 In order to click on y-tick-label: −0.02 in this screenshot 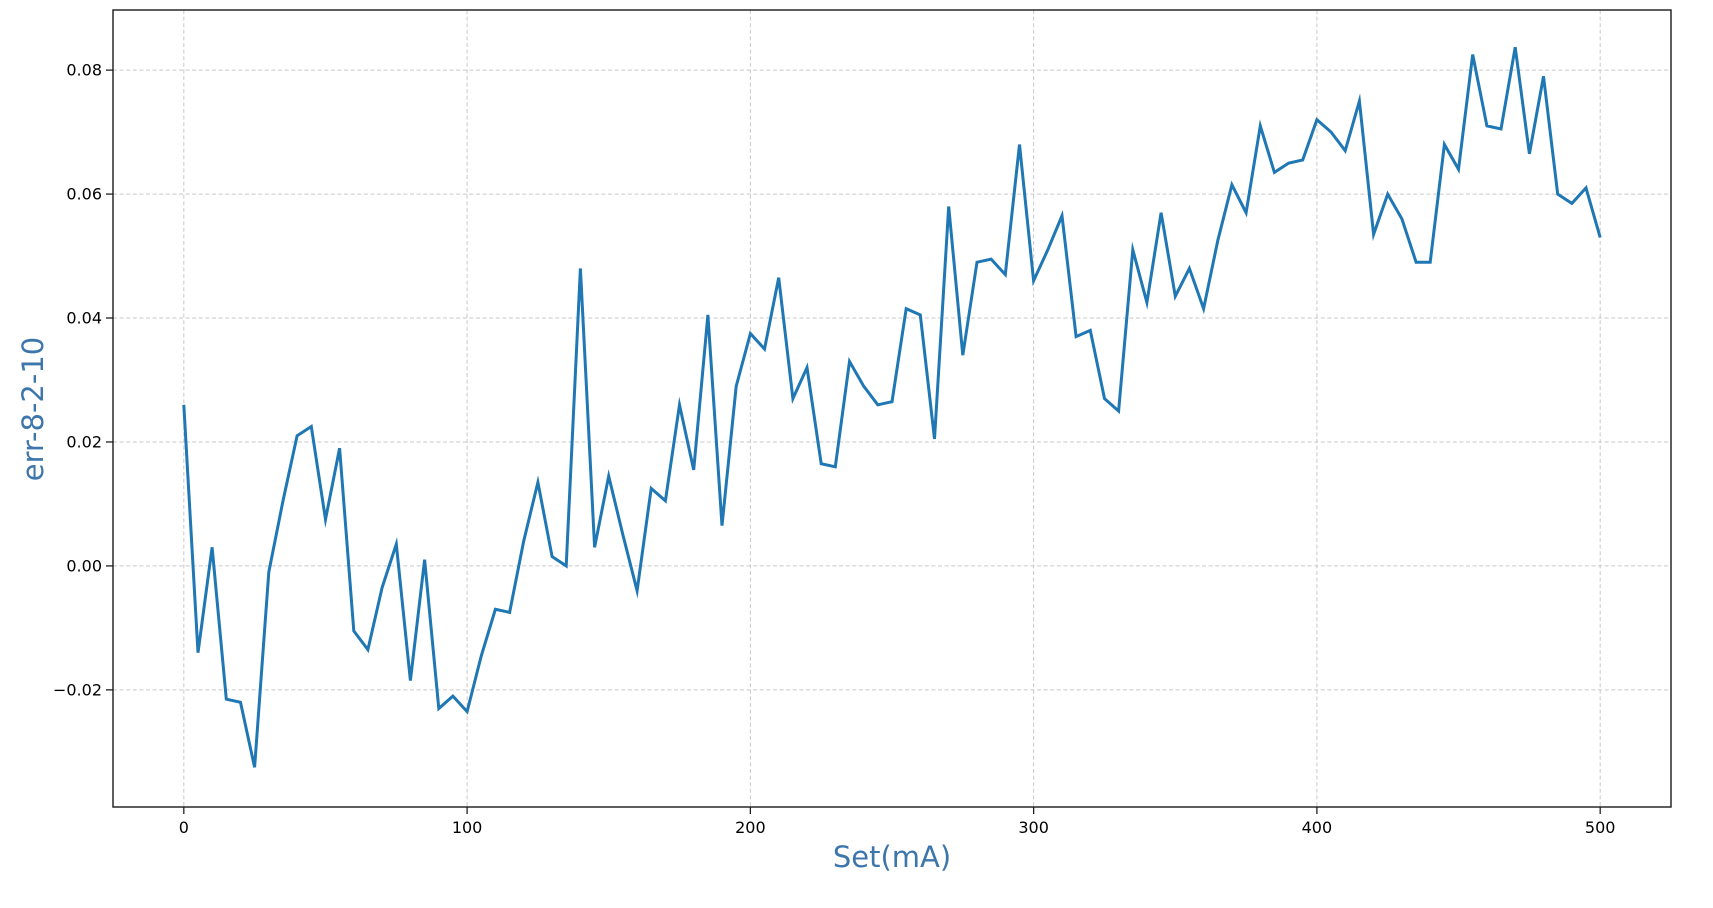, I will do `click(77, 689)`.